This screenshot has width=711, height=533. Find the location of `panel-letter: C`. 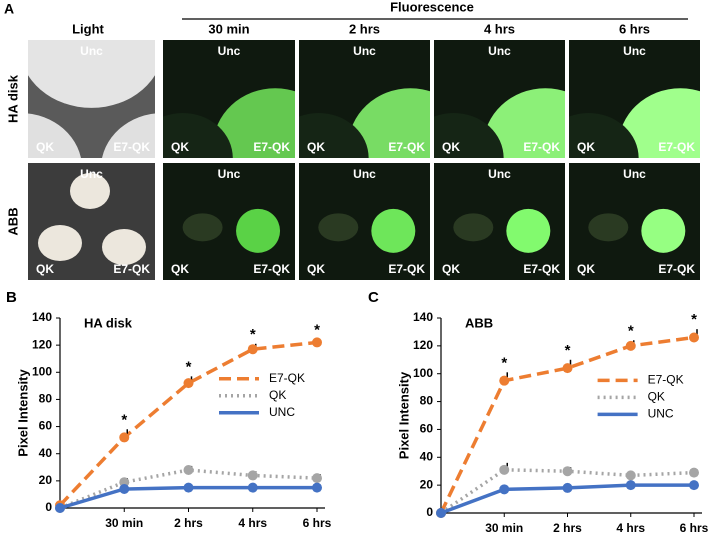

panel-letter: C is located at coordinates (373, 297).